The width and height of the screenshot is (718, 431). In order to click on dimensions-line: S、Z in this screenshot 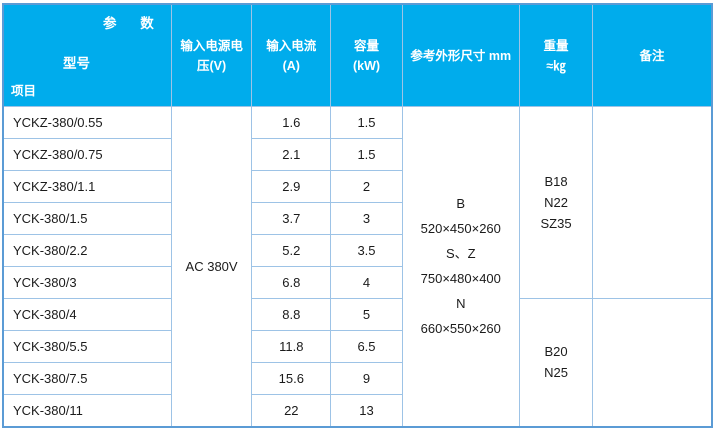, I will do `click(460, 254)`.